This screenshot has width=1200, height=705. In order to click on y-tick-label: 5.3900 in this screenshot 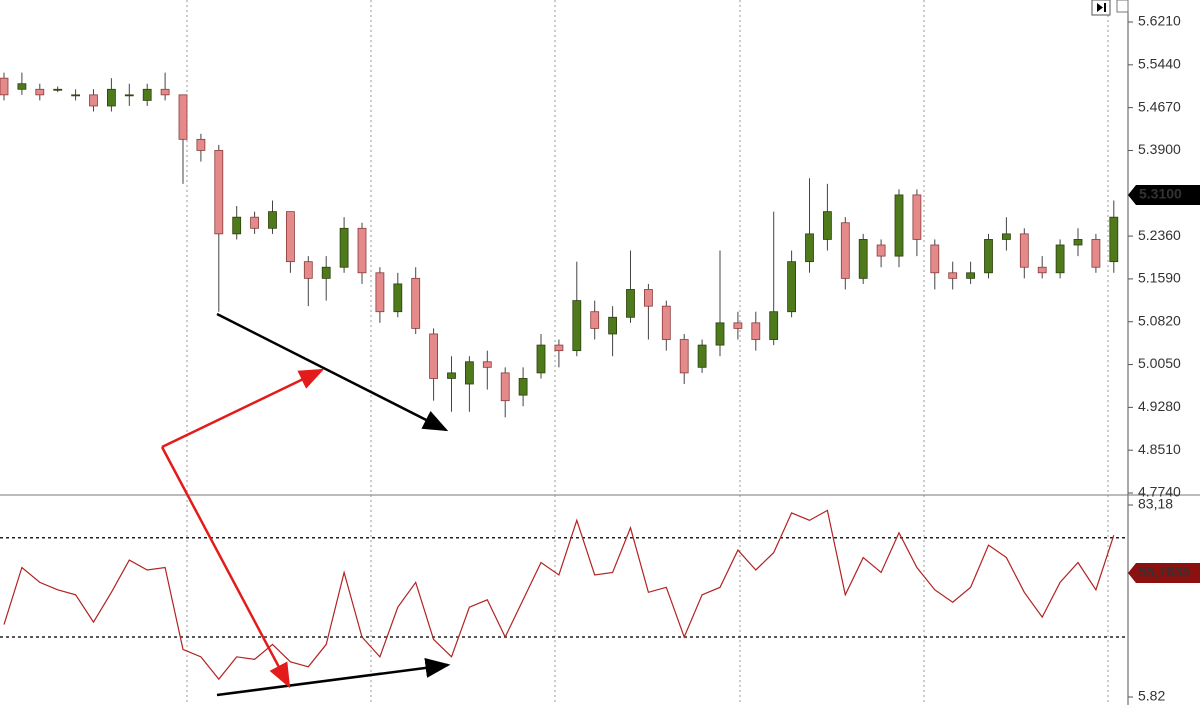, I will do `click(1159, 149)`.